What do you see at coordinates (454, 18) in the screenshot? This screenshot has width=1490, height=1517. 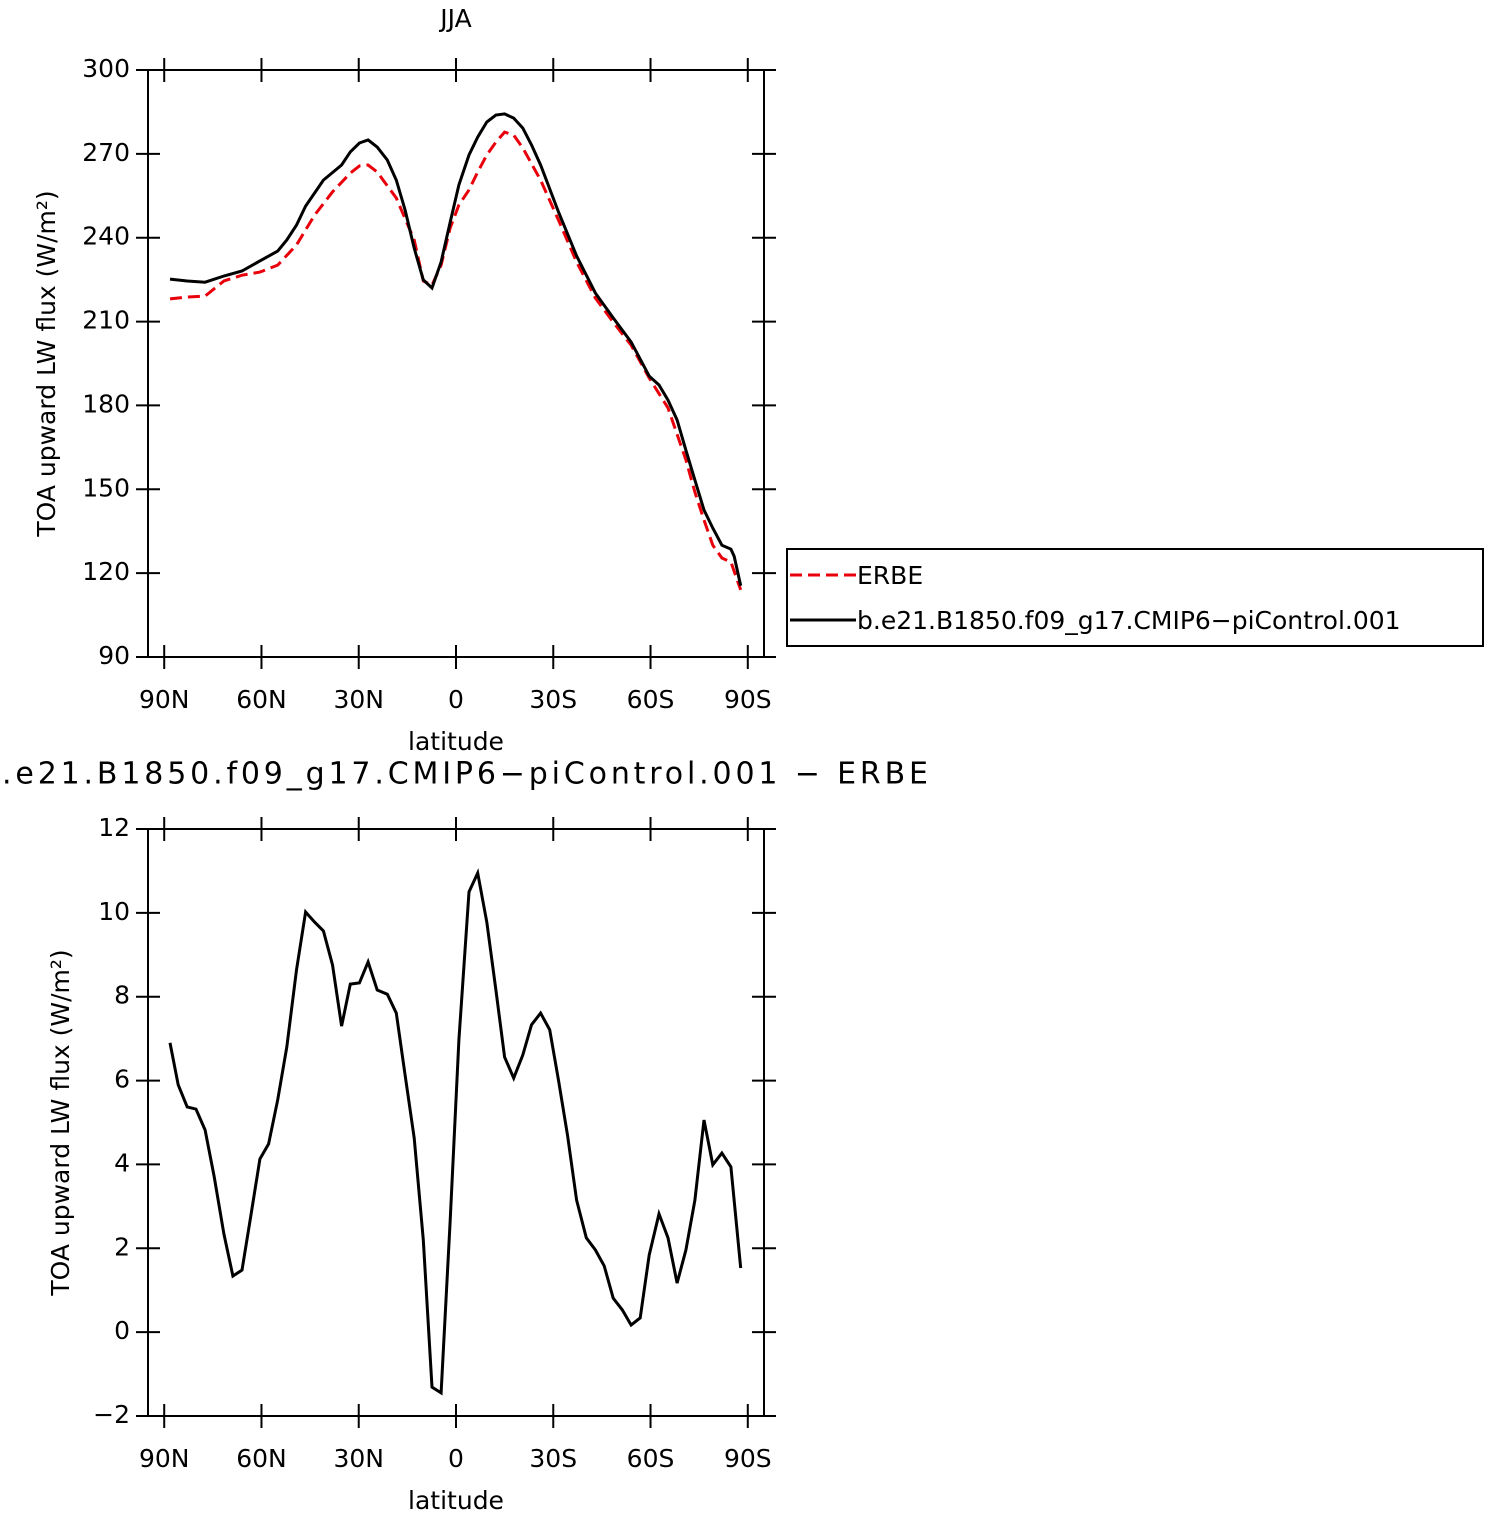 I see `chart-title: JJA` at bounding box center [454, 18].